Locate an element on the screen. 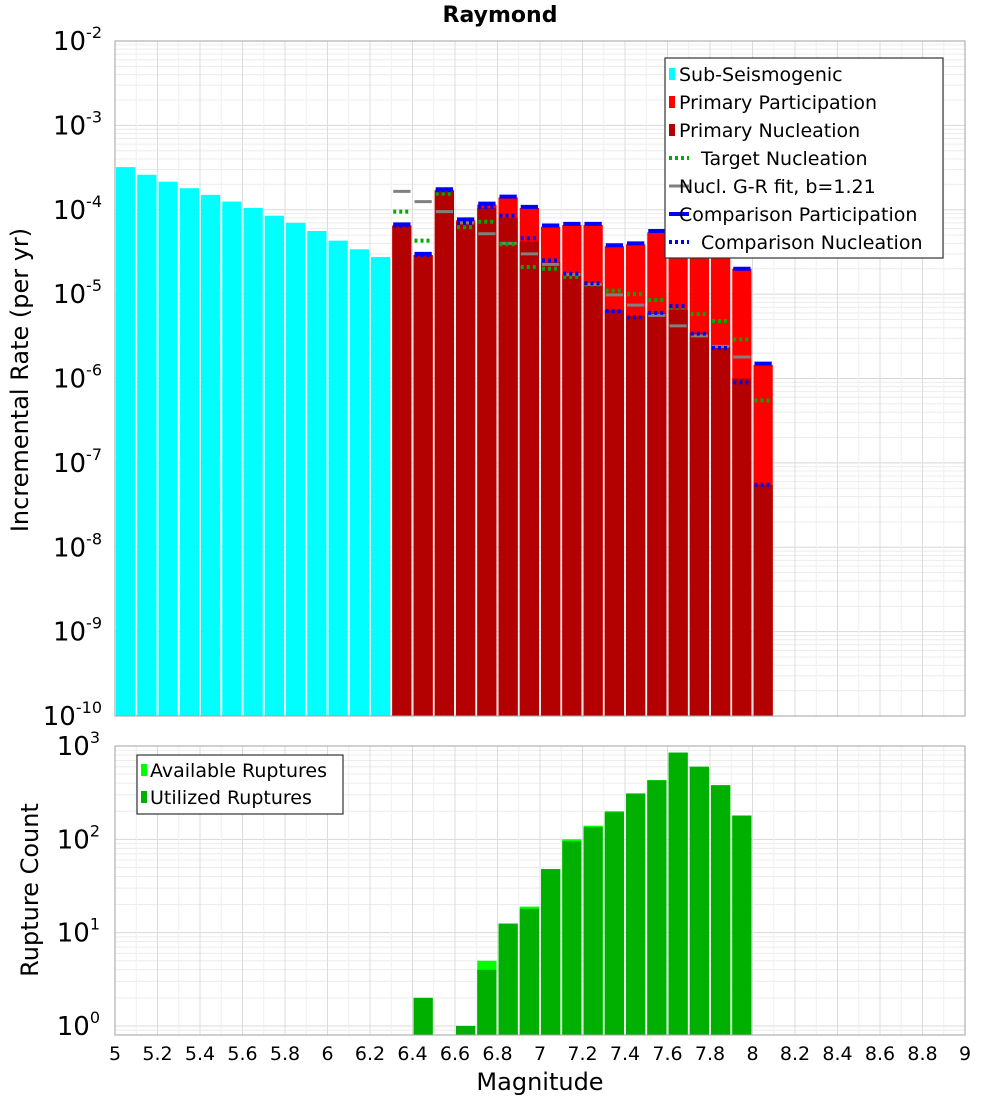 The image size is (1000, 1100). legend-label-utilized-ruptures: Utilized Ruptures is located at coordinates (231, 798).